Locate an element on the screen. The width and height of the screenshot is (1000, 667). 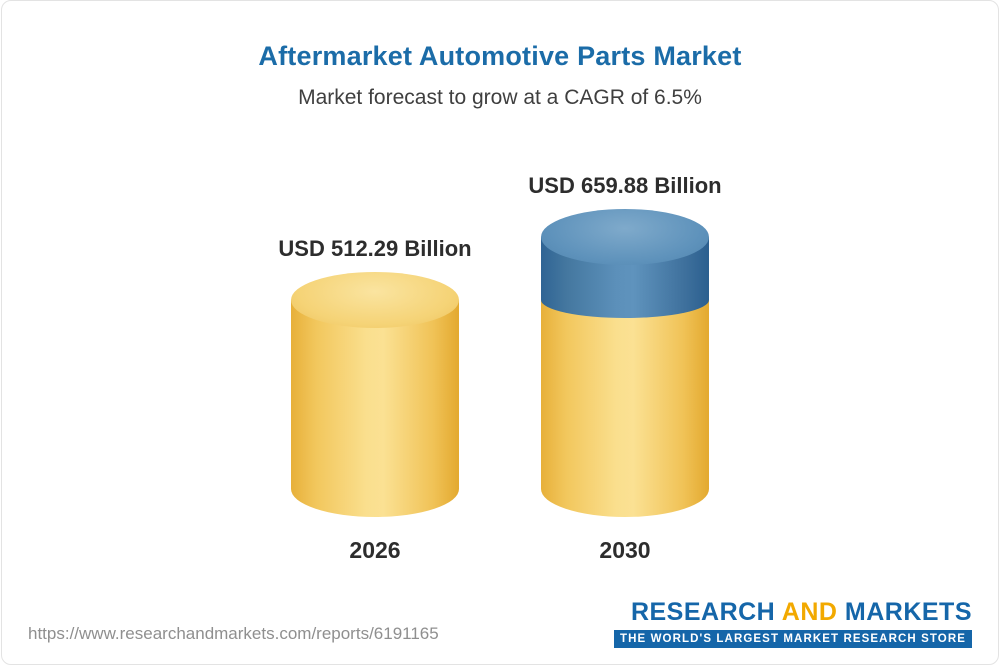
bar-group-2026: USD 512.29 Billion 2026 is located at coordinates (375, 400).